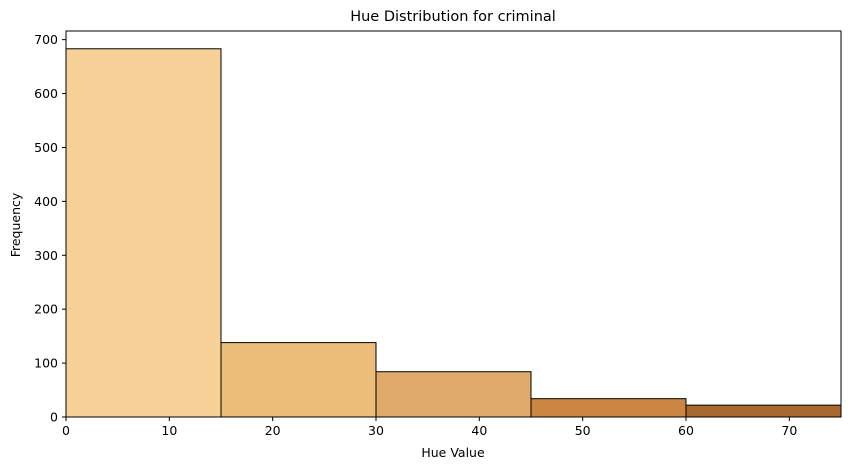 Image resolution: width=850 pixels, height=475 pixels. I want to click on y-tick-label-1: 100, so click(46, 363).